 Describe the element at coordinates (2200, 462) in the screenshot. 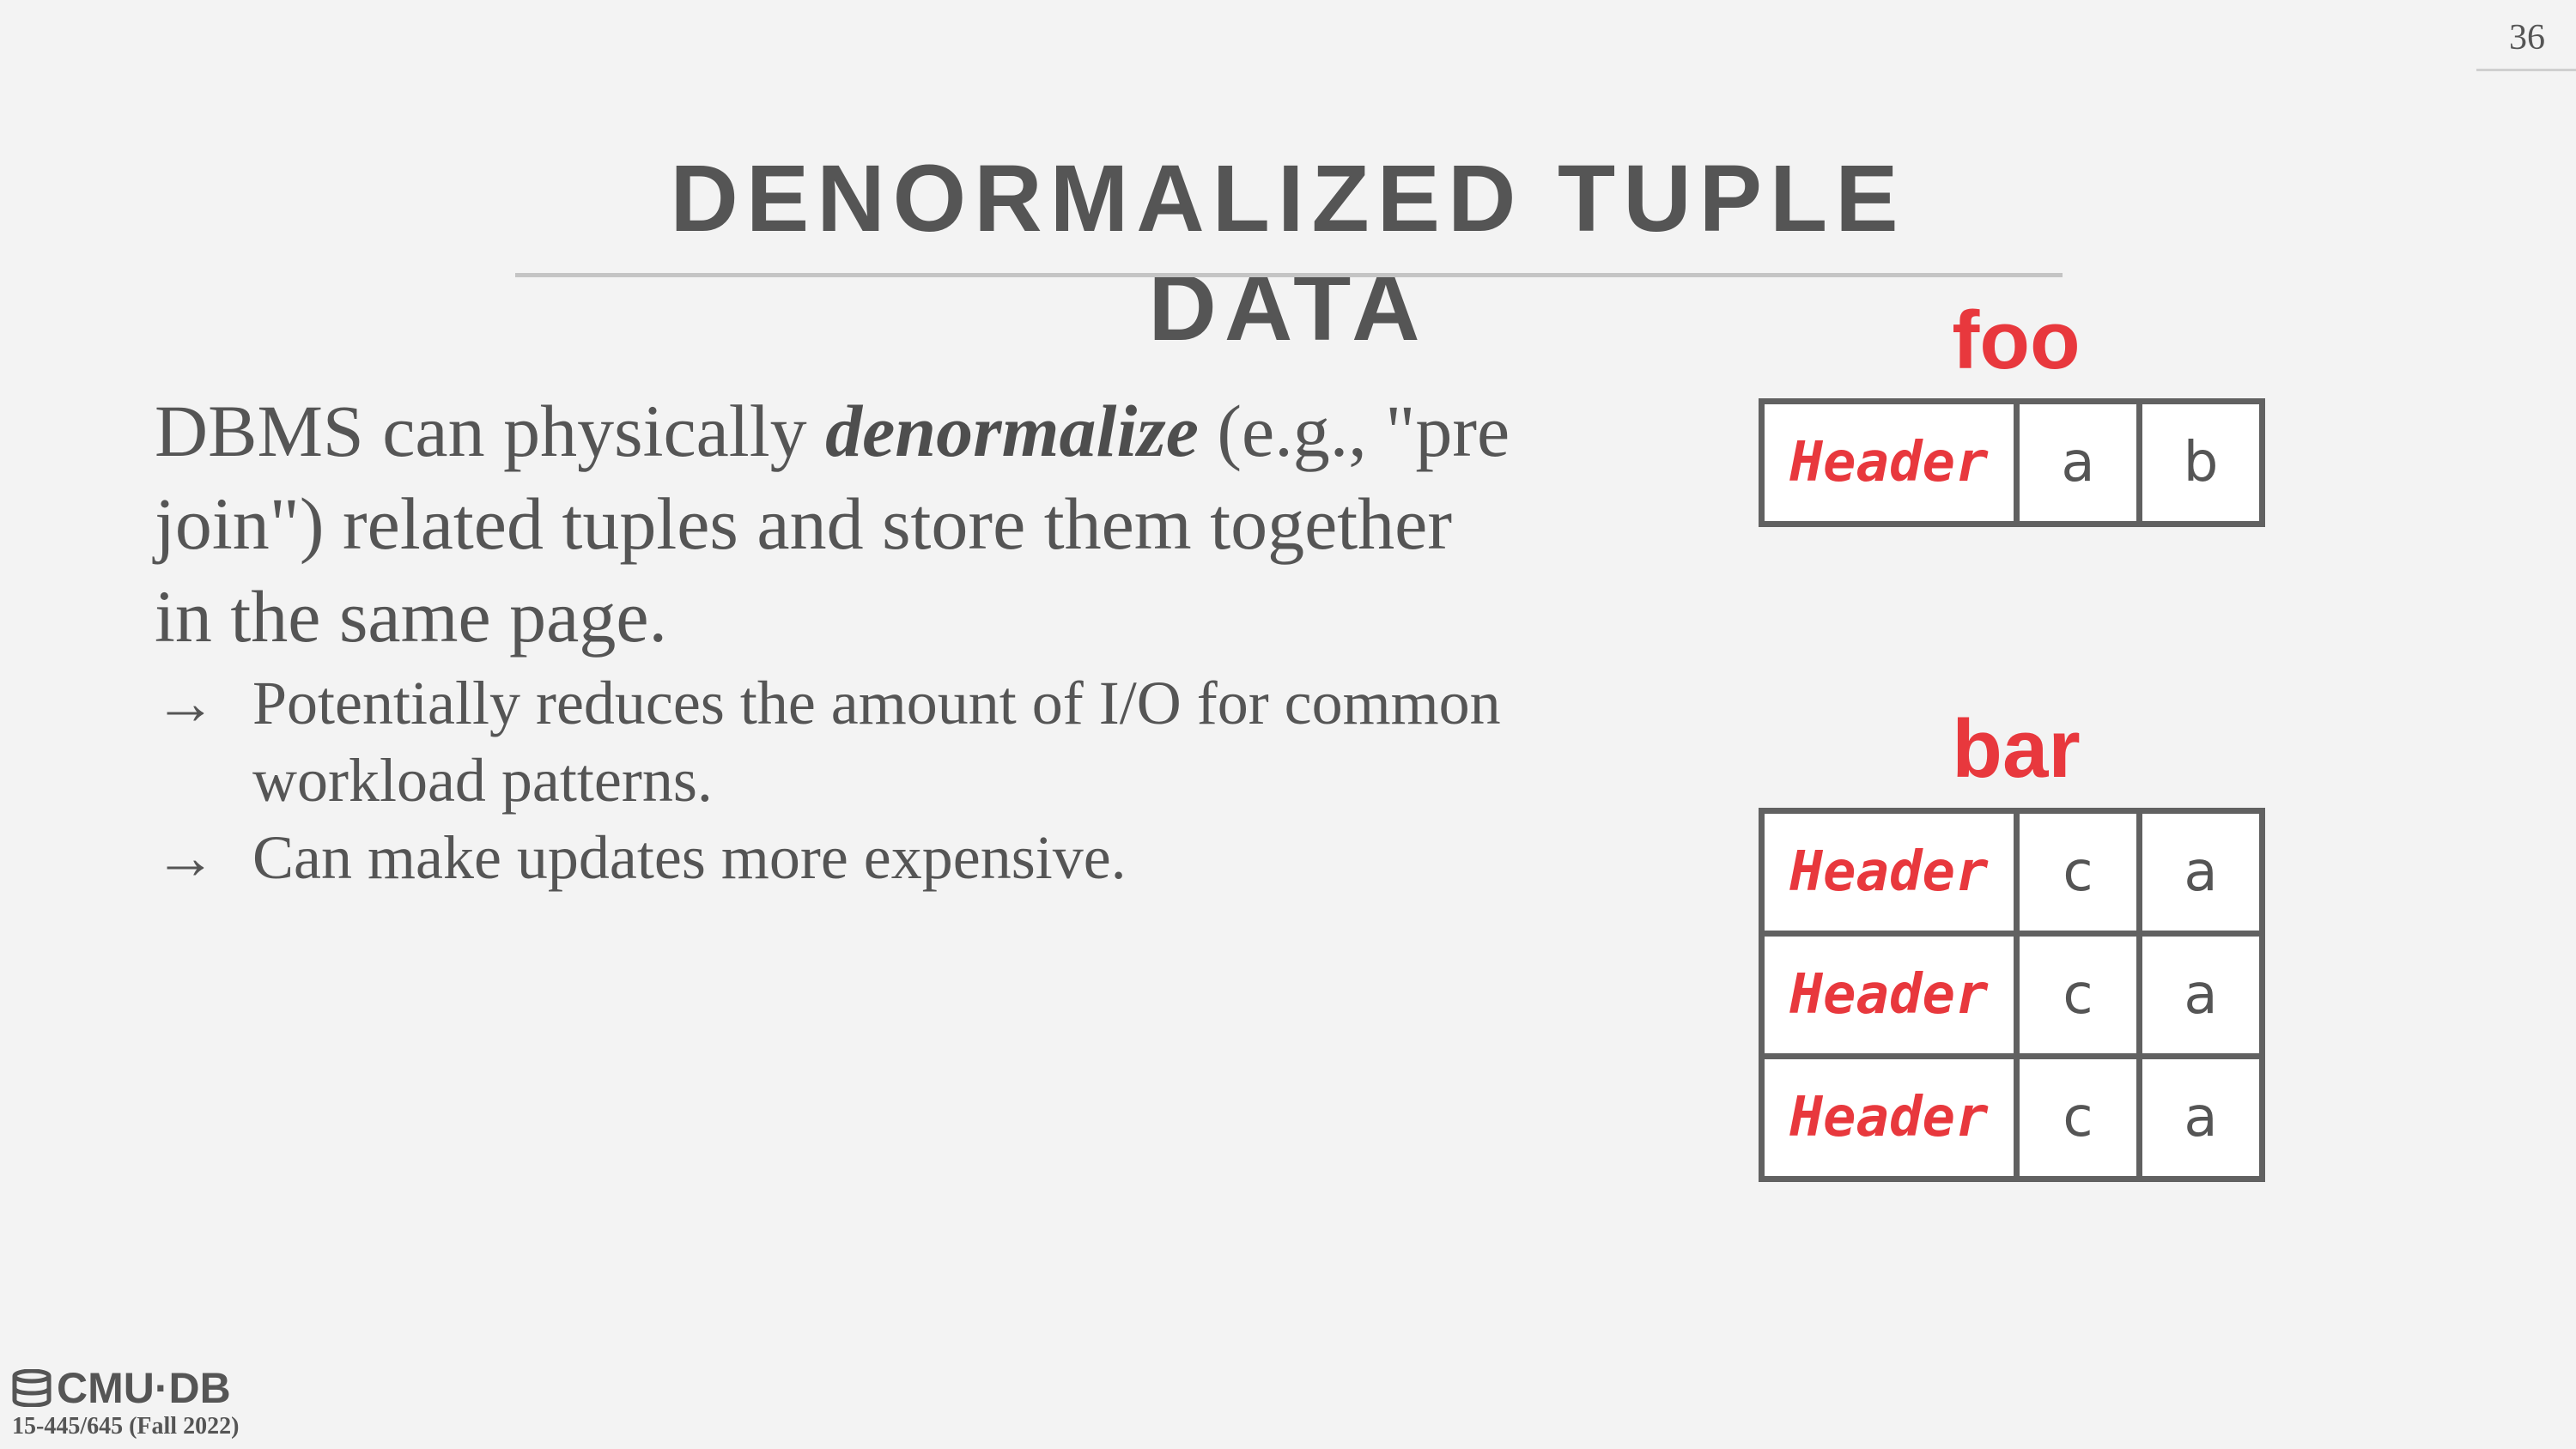

I see `tuple-value-cell: b` at that location.